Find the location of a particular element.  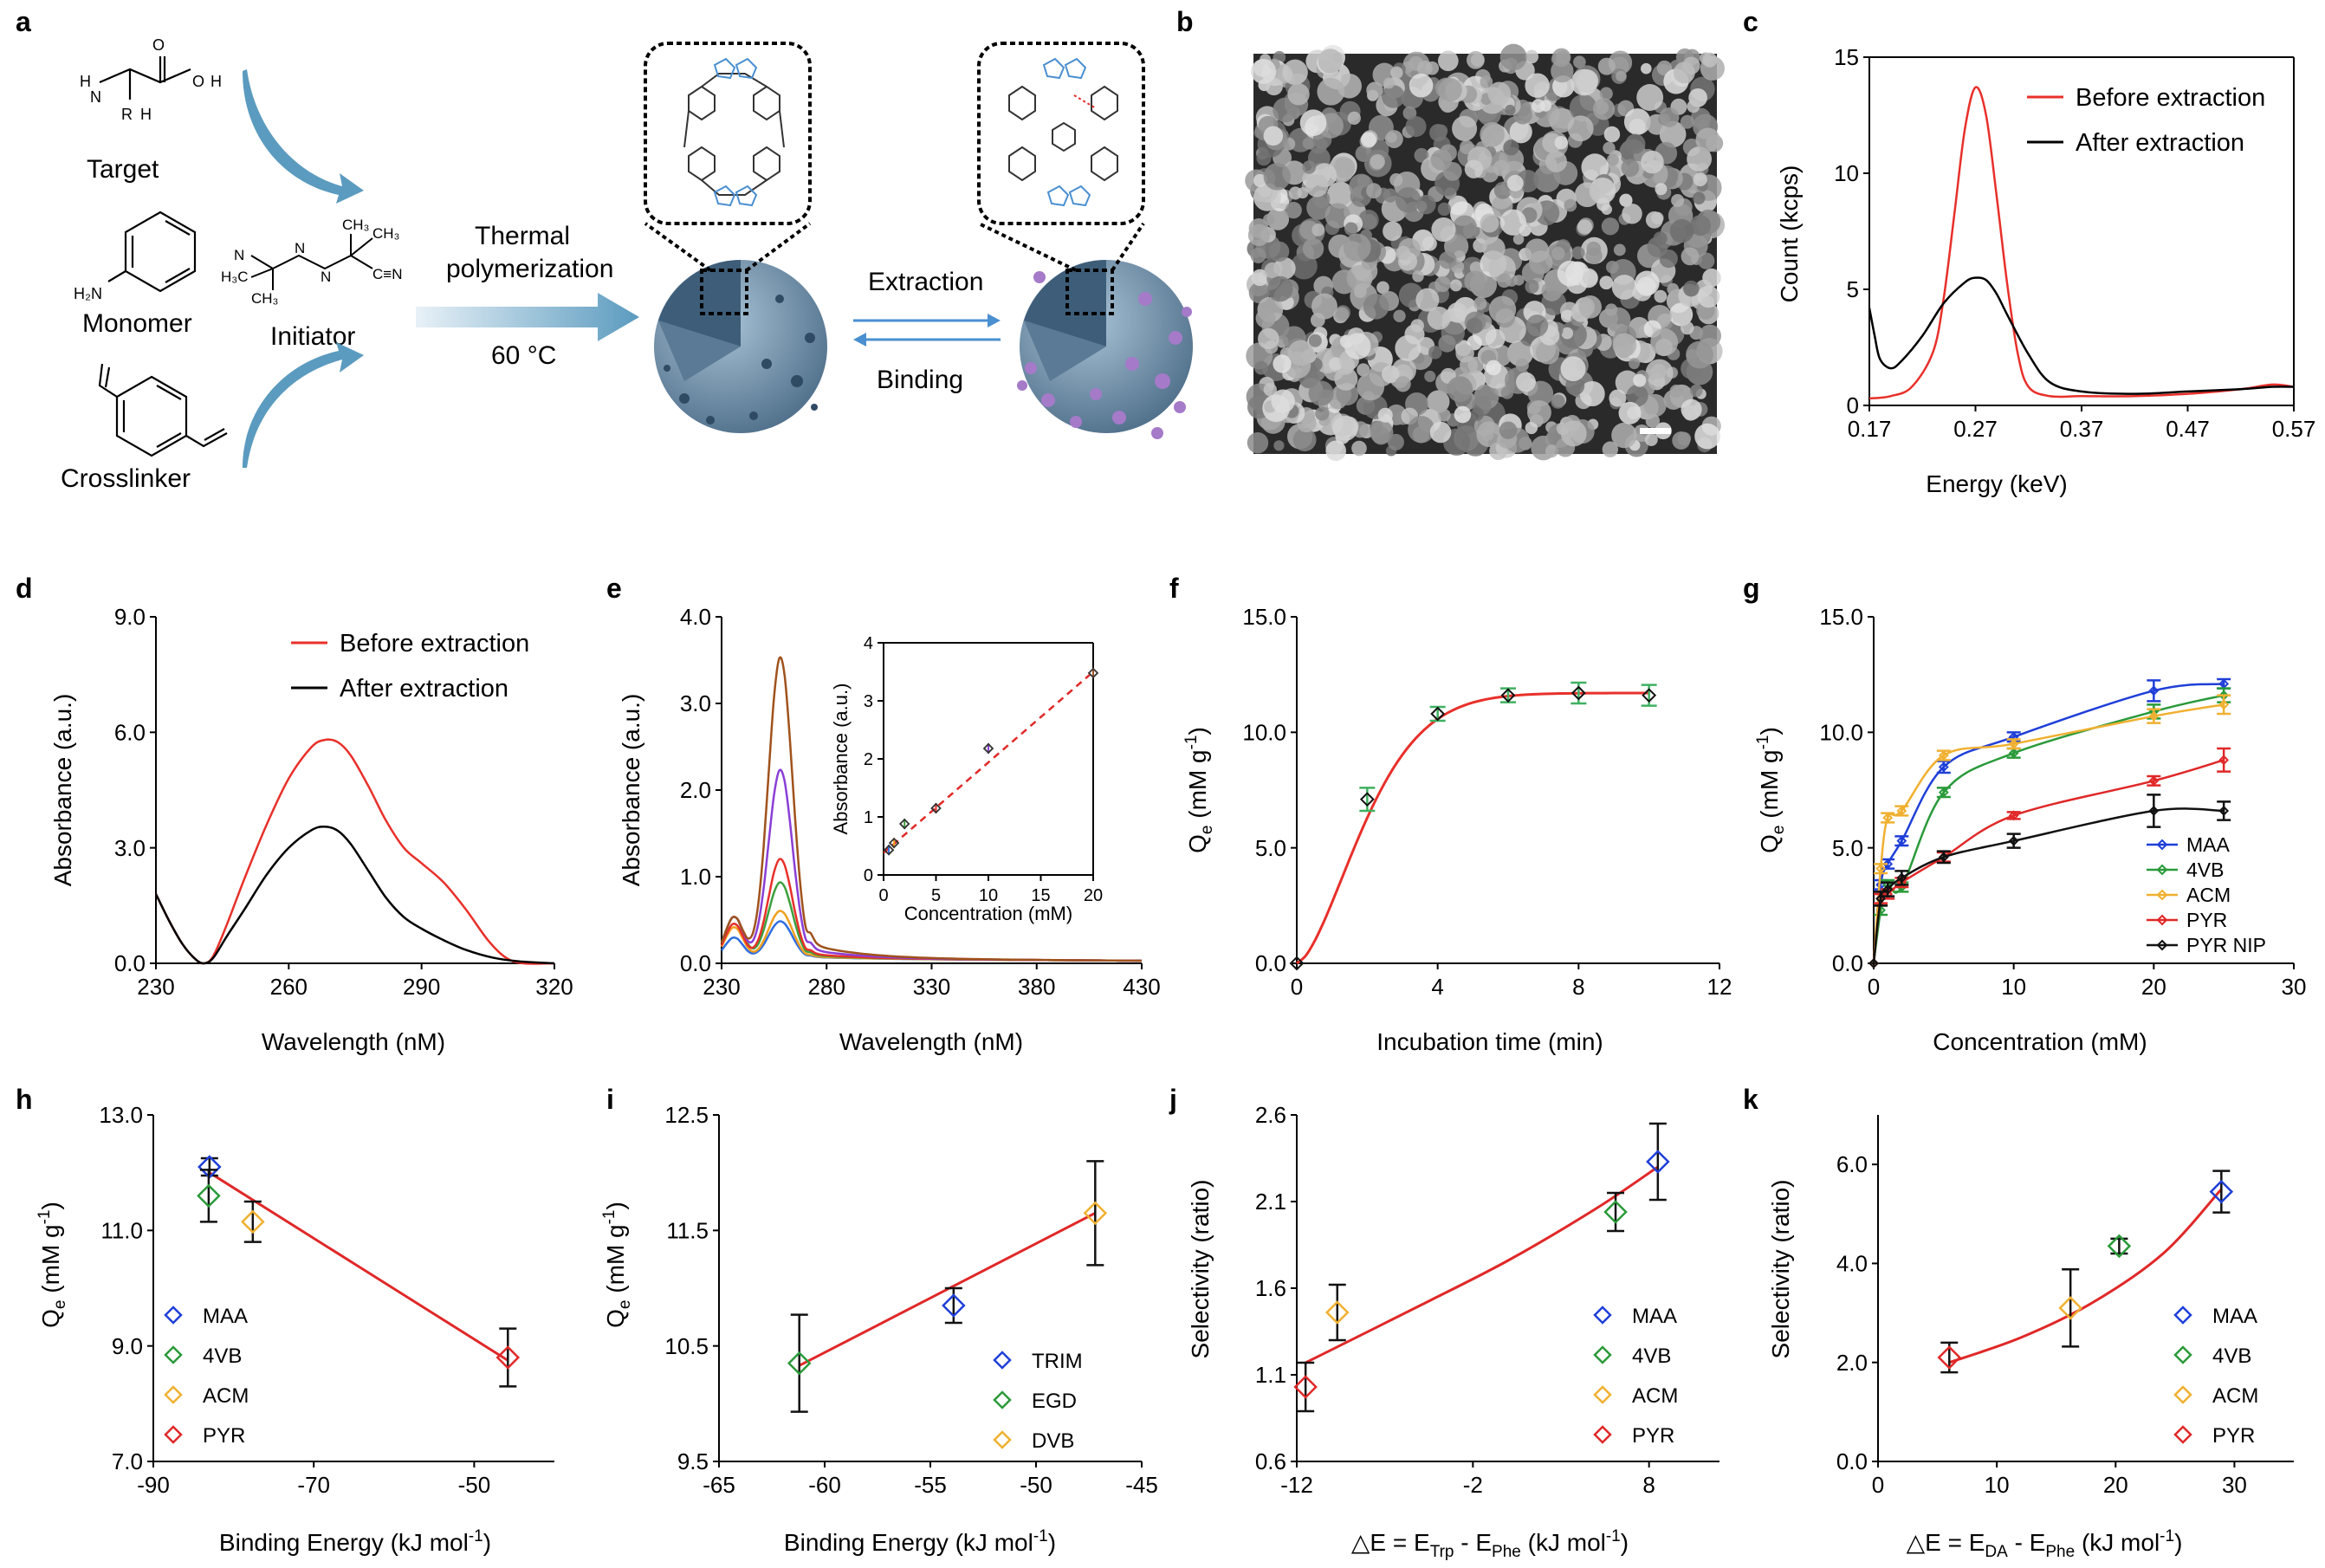

x-tick-label: 260 is located at coordinates (289, 987).